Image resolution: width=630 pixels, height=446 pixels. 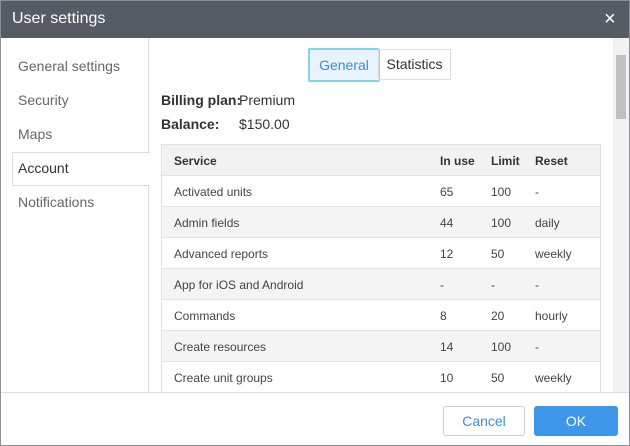 I want to click on cell: Activated units, so click(x=213, y=192).